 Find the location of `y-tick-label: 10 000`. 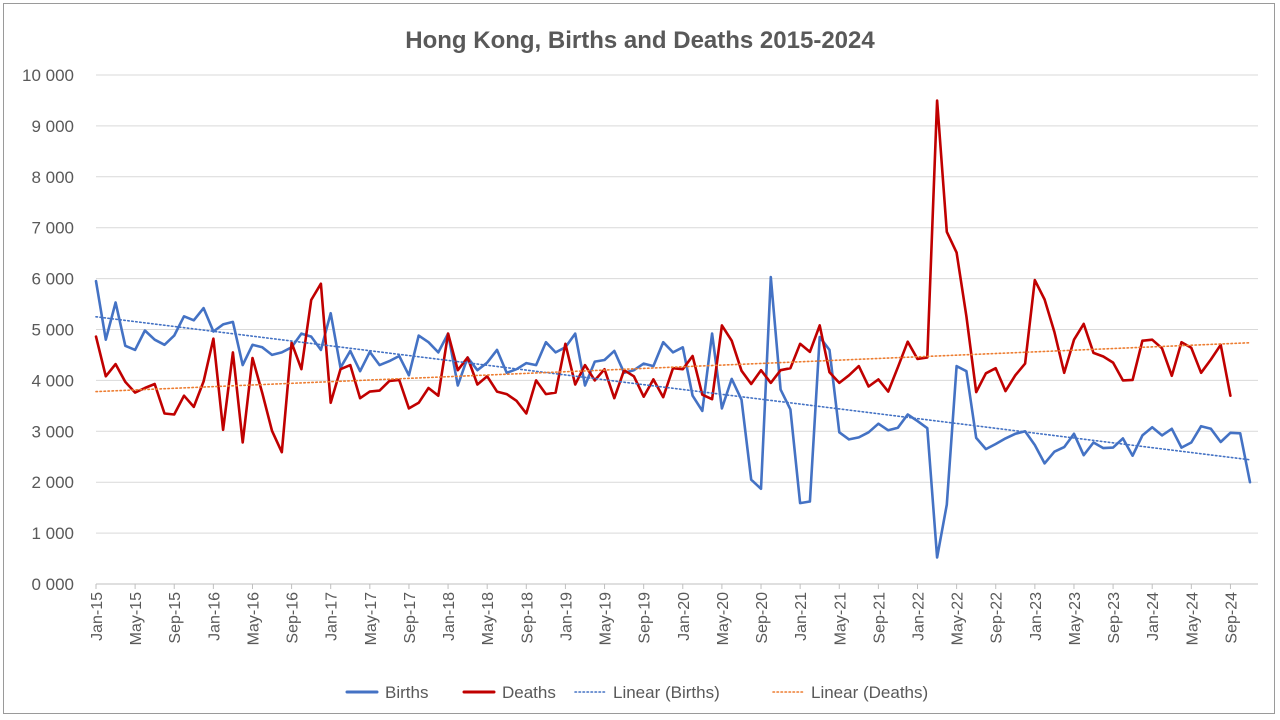

y-tick-label: 10 000 is located at coordinates (48, 75).